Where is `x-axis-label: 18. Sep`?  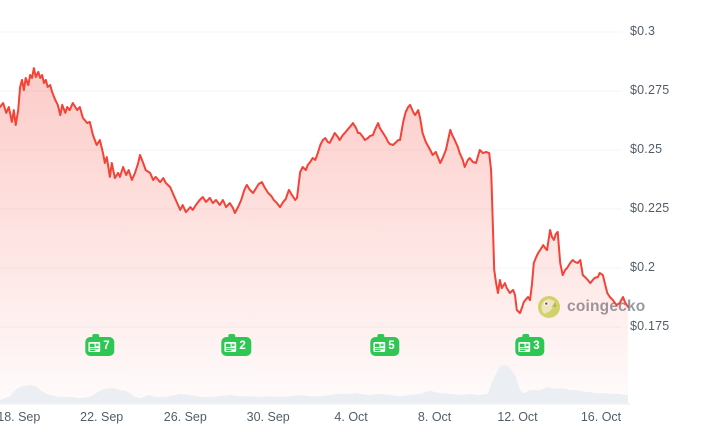
x-axis-label: 18. Sep is located at coordinates (20, 417).